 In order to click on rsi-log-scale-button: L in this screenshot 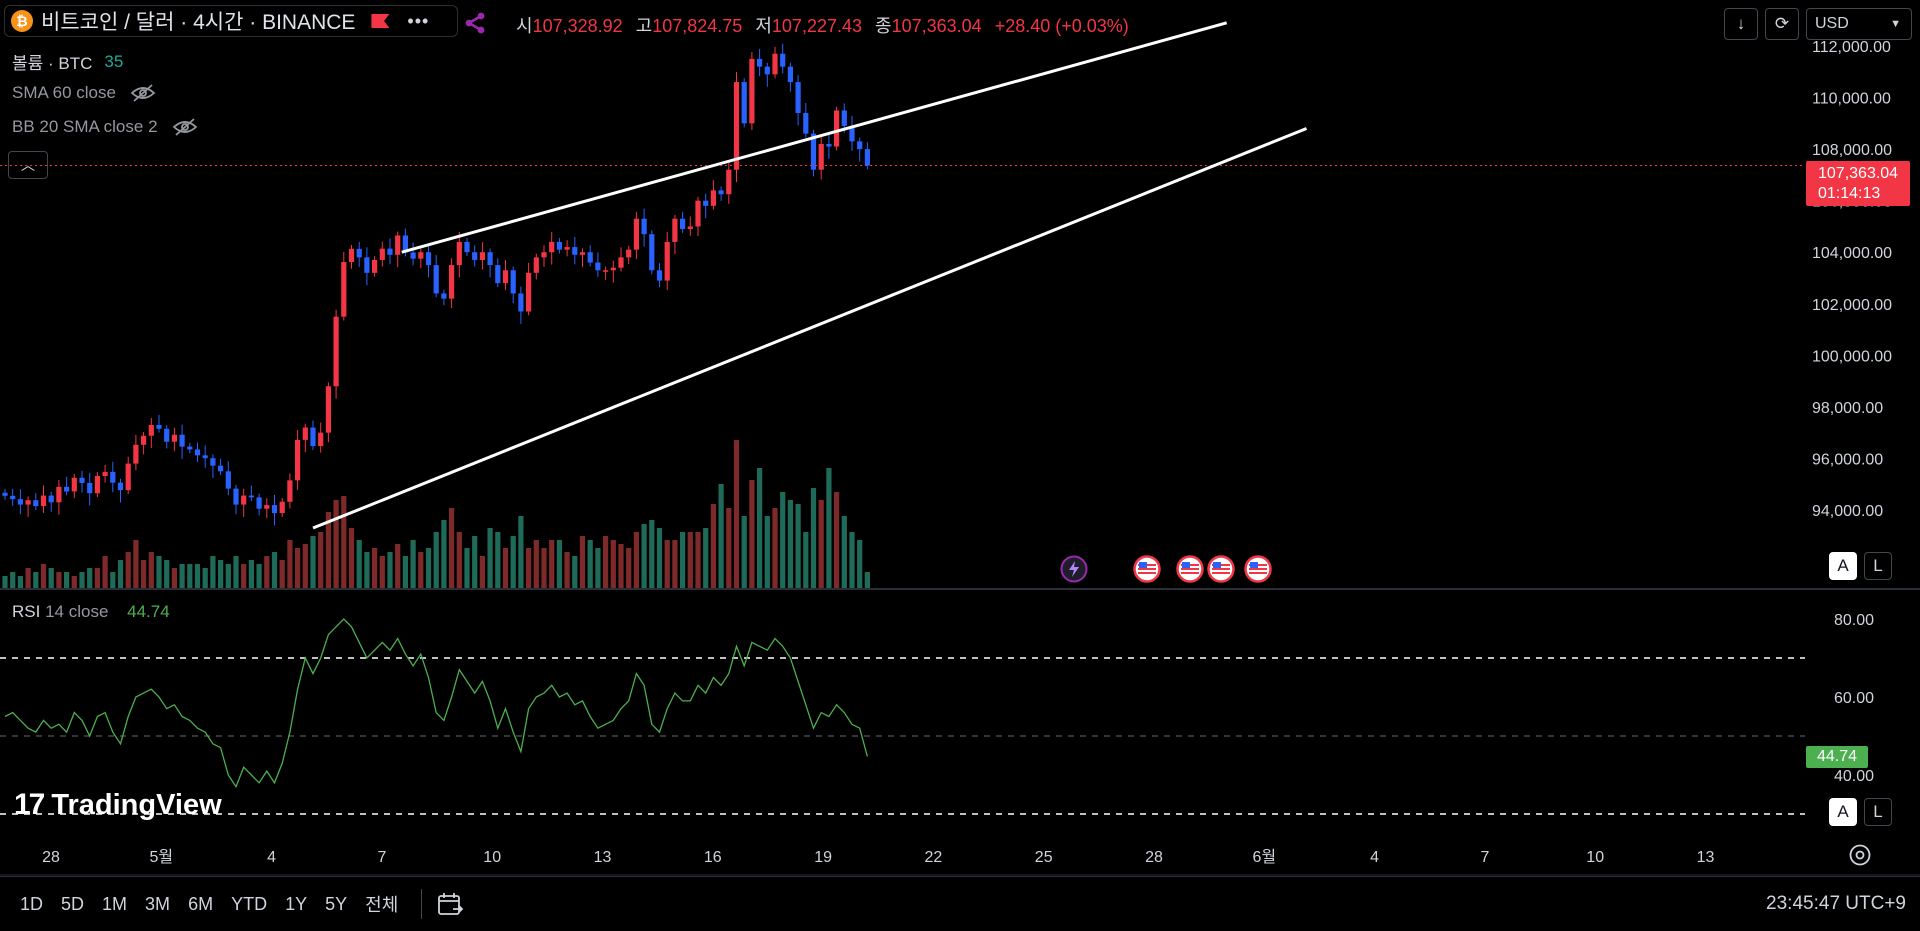, I will do `click(1878, 812)`.